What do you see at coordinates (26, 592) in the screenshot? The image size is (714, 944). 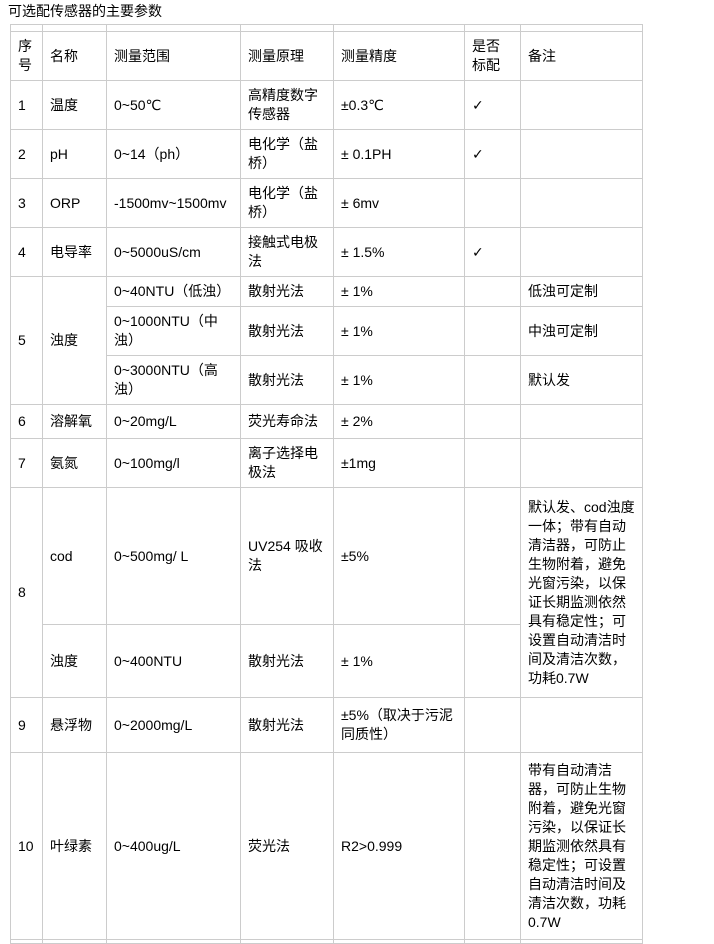 I see `cell-serial-number: 8` at bounding box center [26, 592].